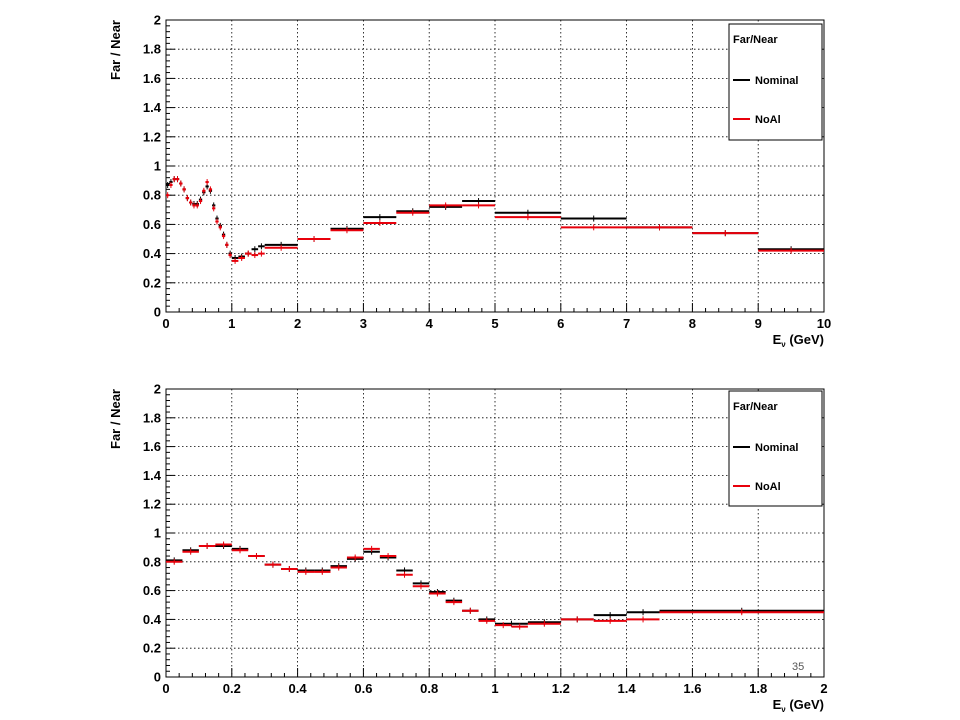 This screenshot has width=960, height=720. What do you see at coordinates (494, 323) in the screenshot?
I see `x-tick-label: 5` at bounding box center [494, 323].